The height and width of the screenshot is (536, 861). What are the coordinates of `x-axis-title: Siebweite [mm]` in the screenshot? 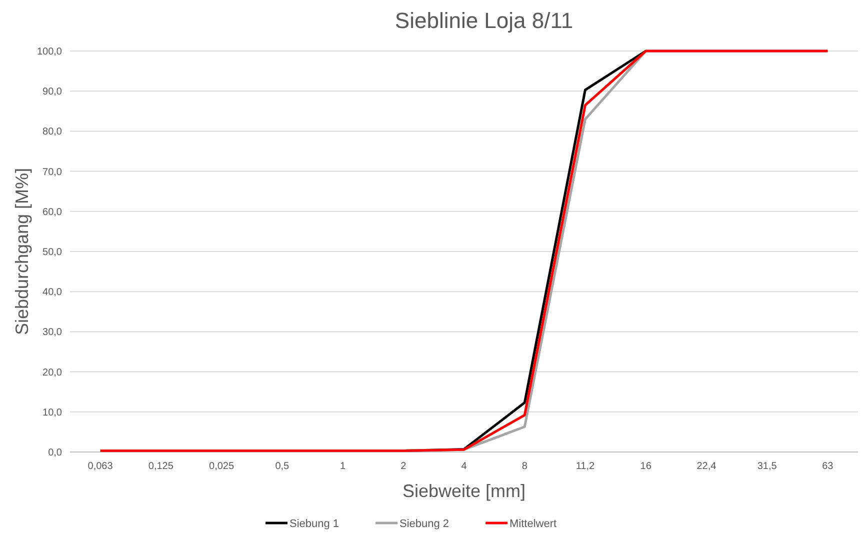 It's located at (464, 491).